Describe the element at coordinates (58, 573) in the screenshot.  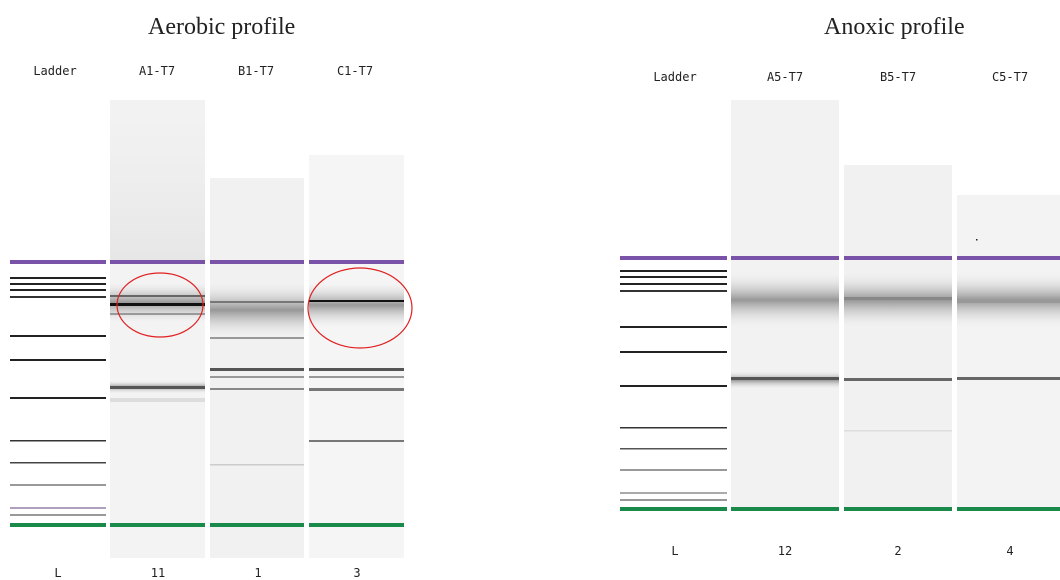
I see `aerobic-footer-ladder: L` at that location.